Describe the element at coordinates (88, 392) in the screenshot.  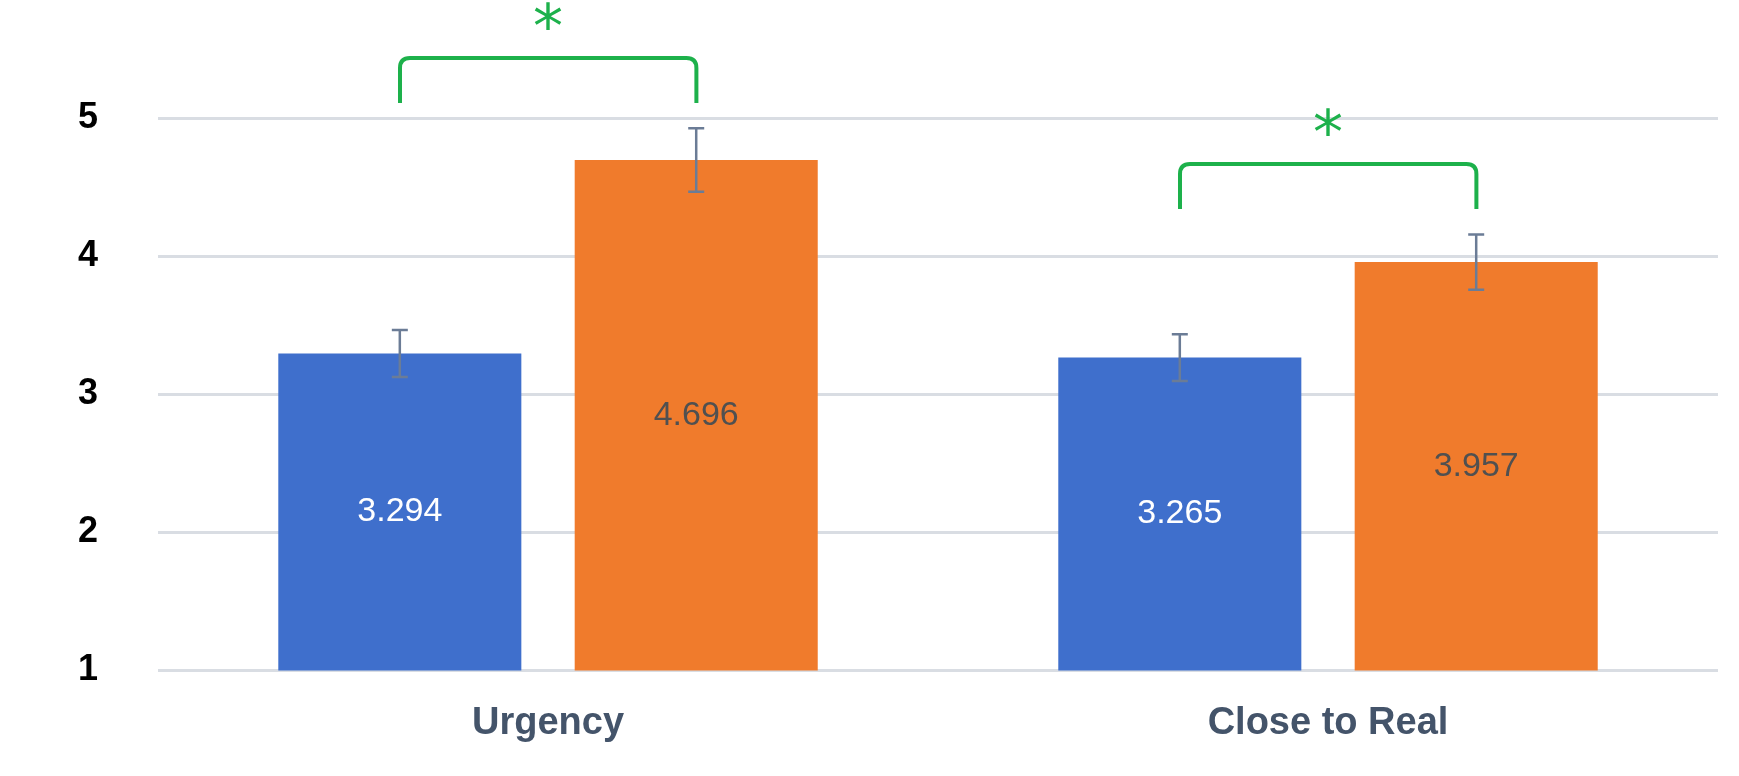
I see `y-tick-label: 3` at that location.